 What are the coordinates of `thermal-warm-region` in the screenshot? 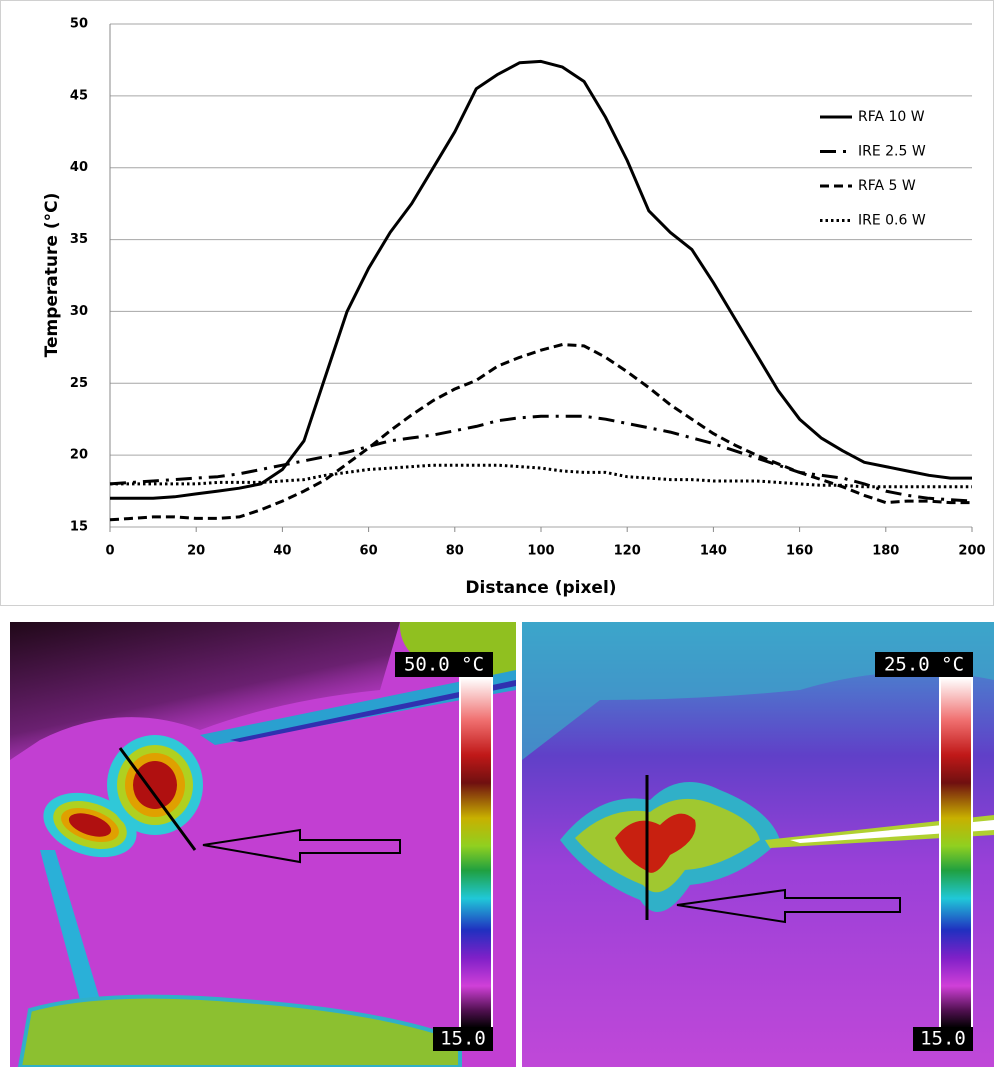 It's located at (239, 1031).